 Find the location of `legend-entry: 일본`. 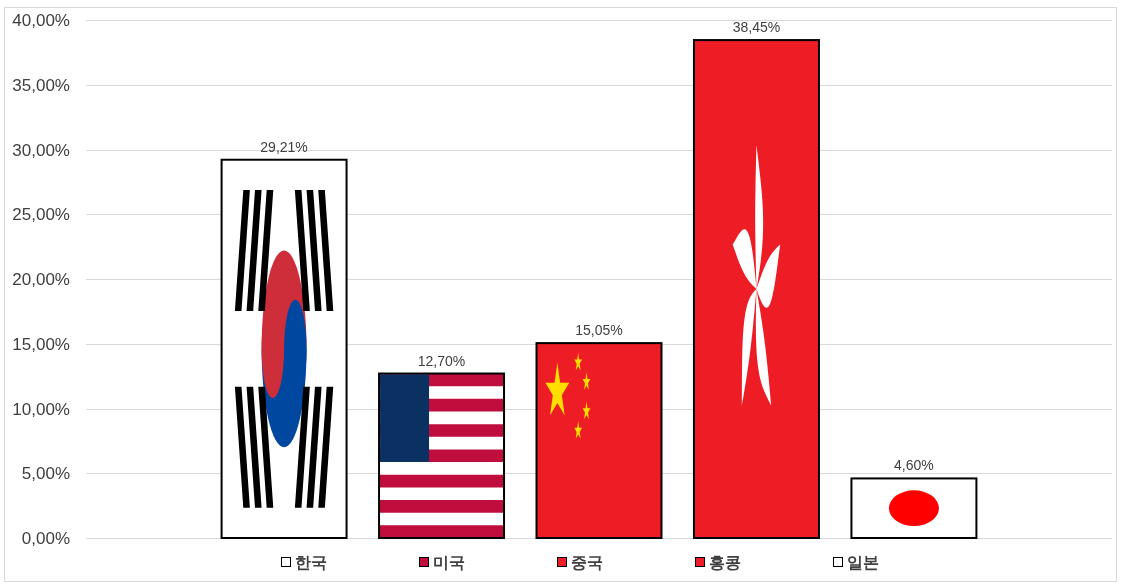

legend-entry: 일본 is located at coordinates (856, 562).